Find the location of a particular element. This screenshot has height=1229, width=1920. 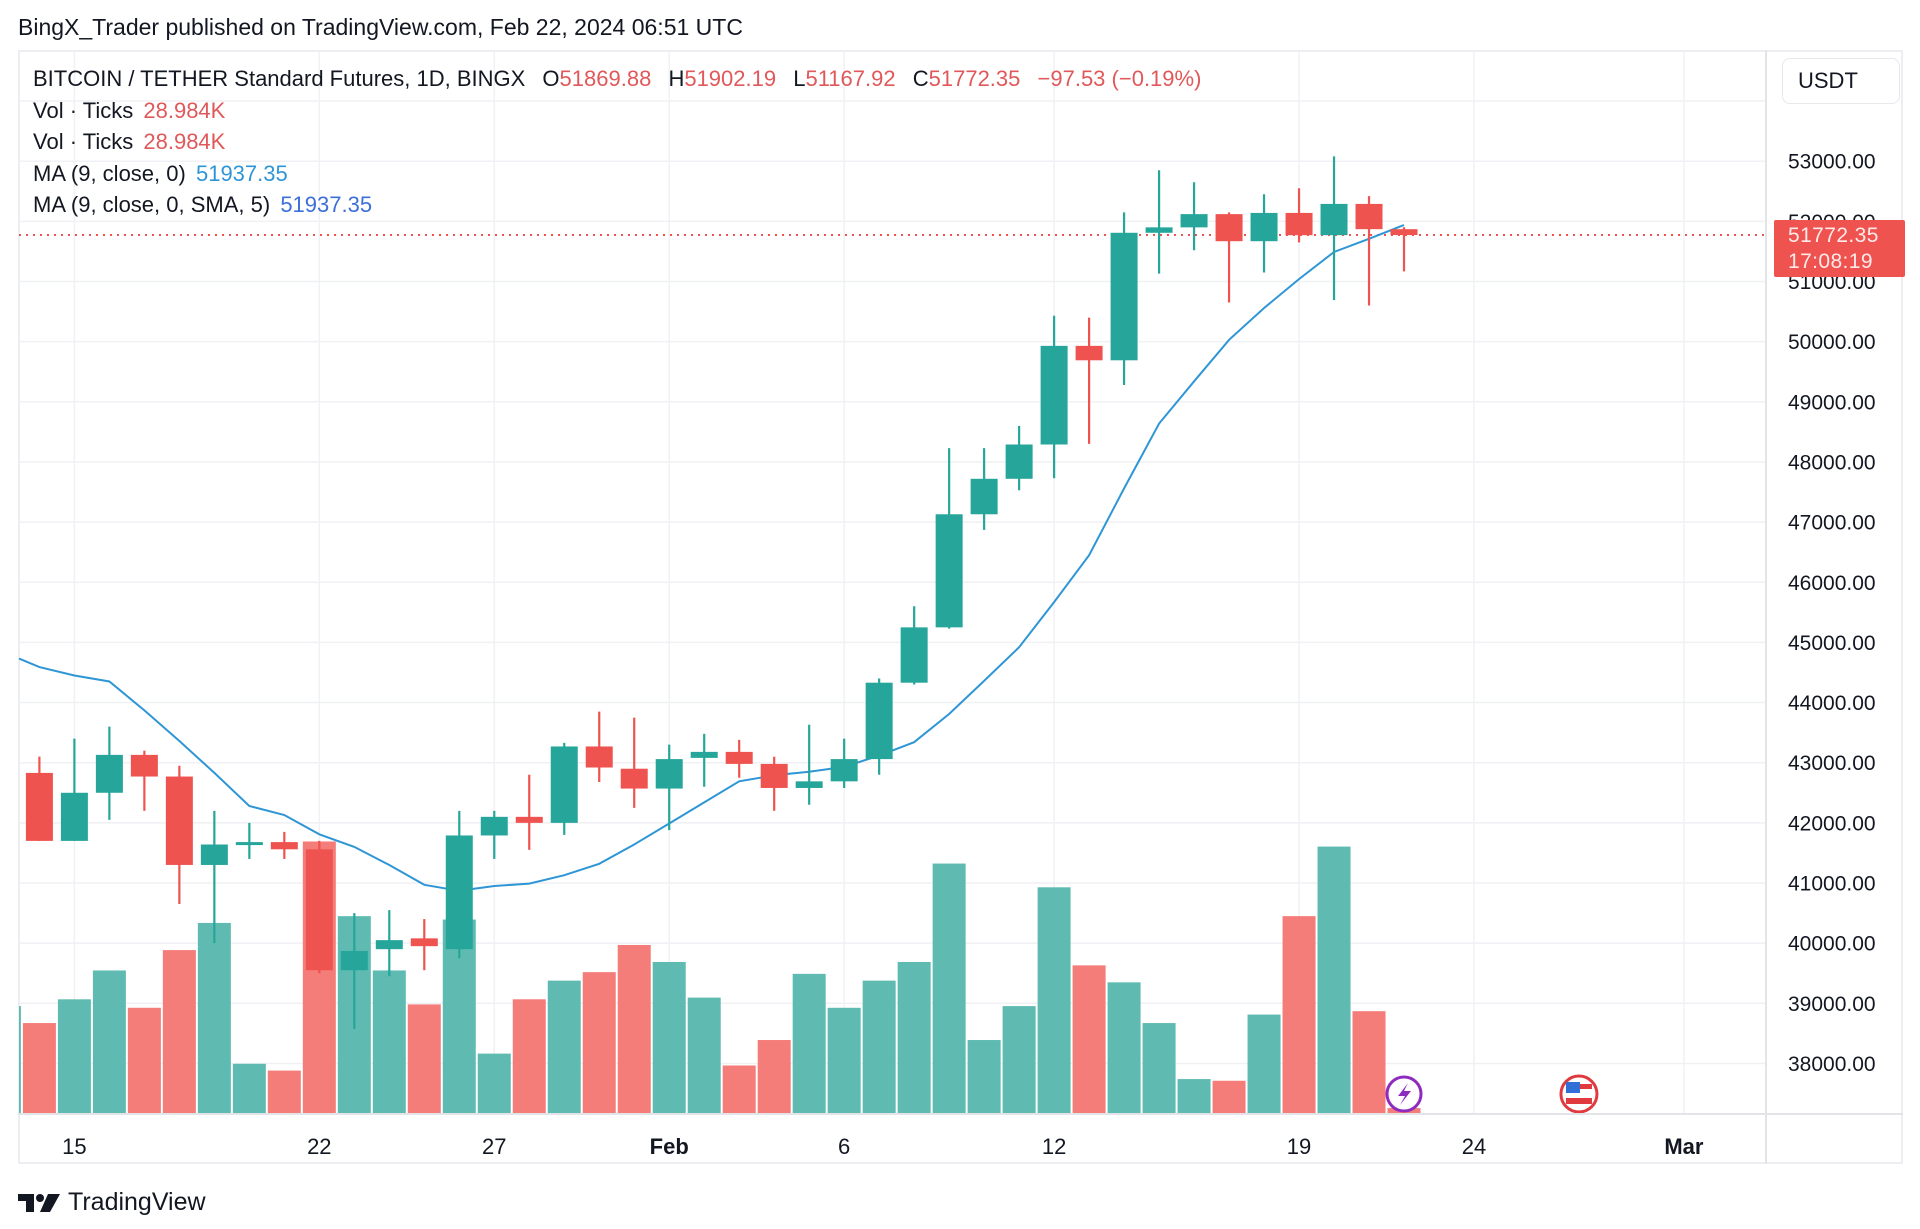

time-tick-label: 27 is located at coordinates (494, 1146).